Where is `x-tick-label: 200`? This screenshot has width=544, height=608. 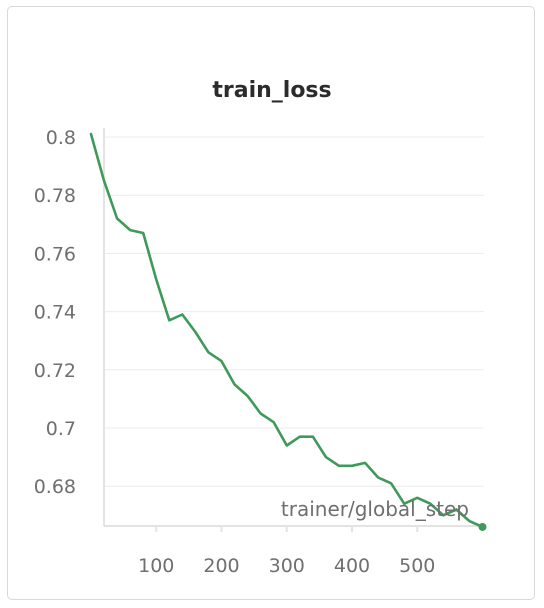
x-tick-label: 200 is located at coordinates (221, 566).